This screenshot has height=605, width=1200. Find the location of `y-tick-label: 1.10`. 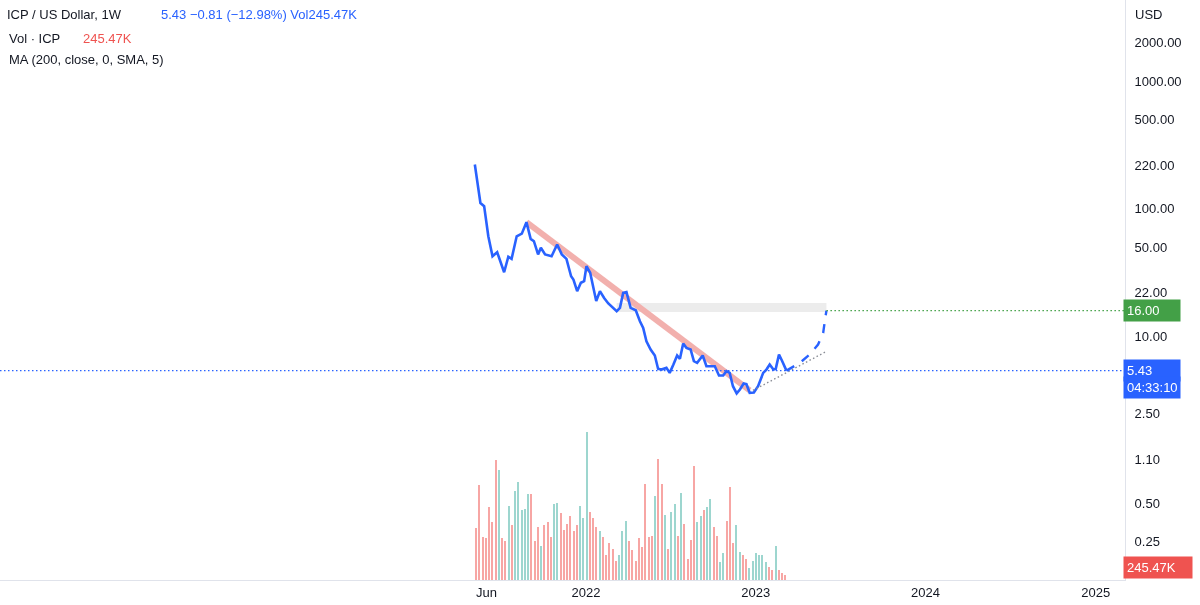

y-tick-label: 1.10 is located at coordinates (1147, 459).